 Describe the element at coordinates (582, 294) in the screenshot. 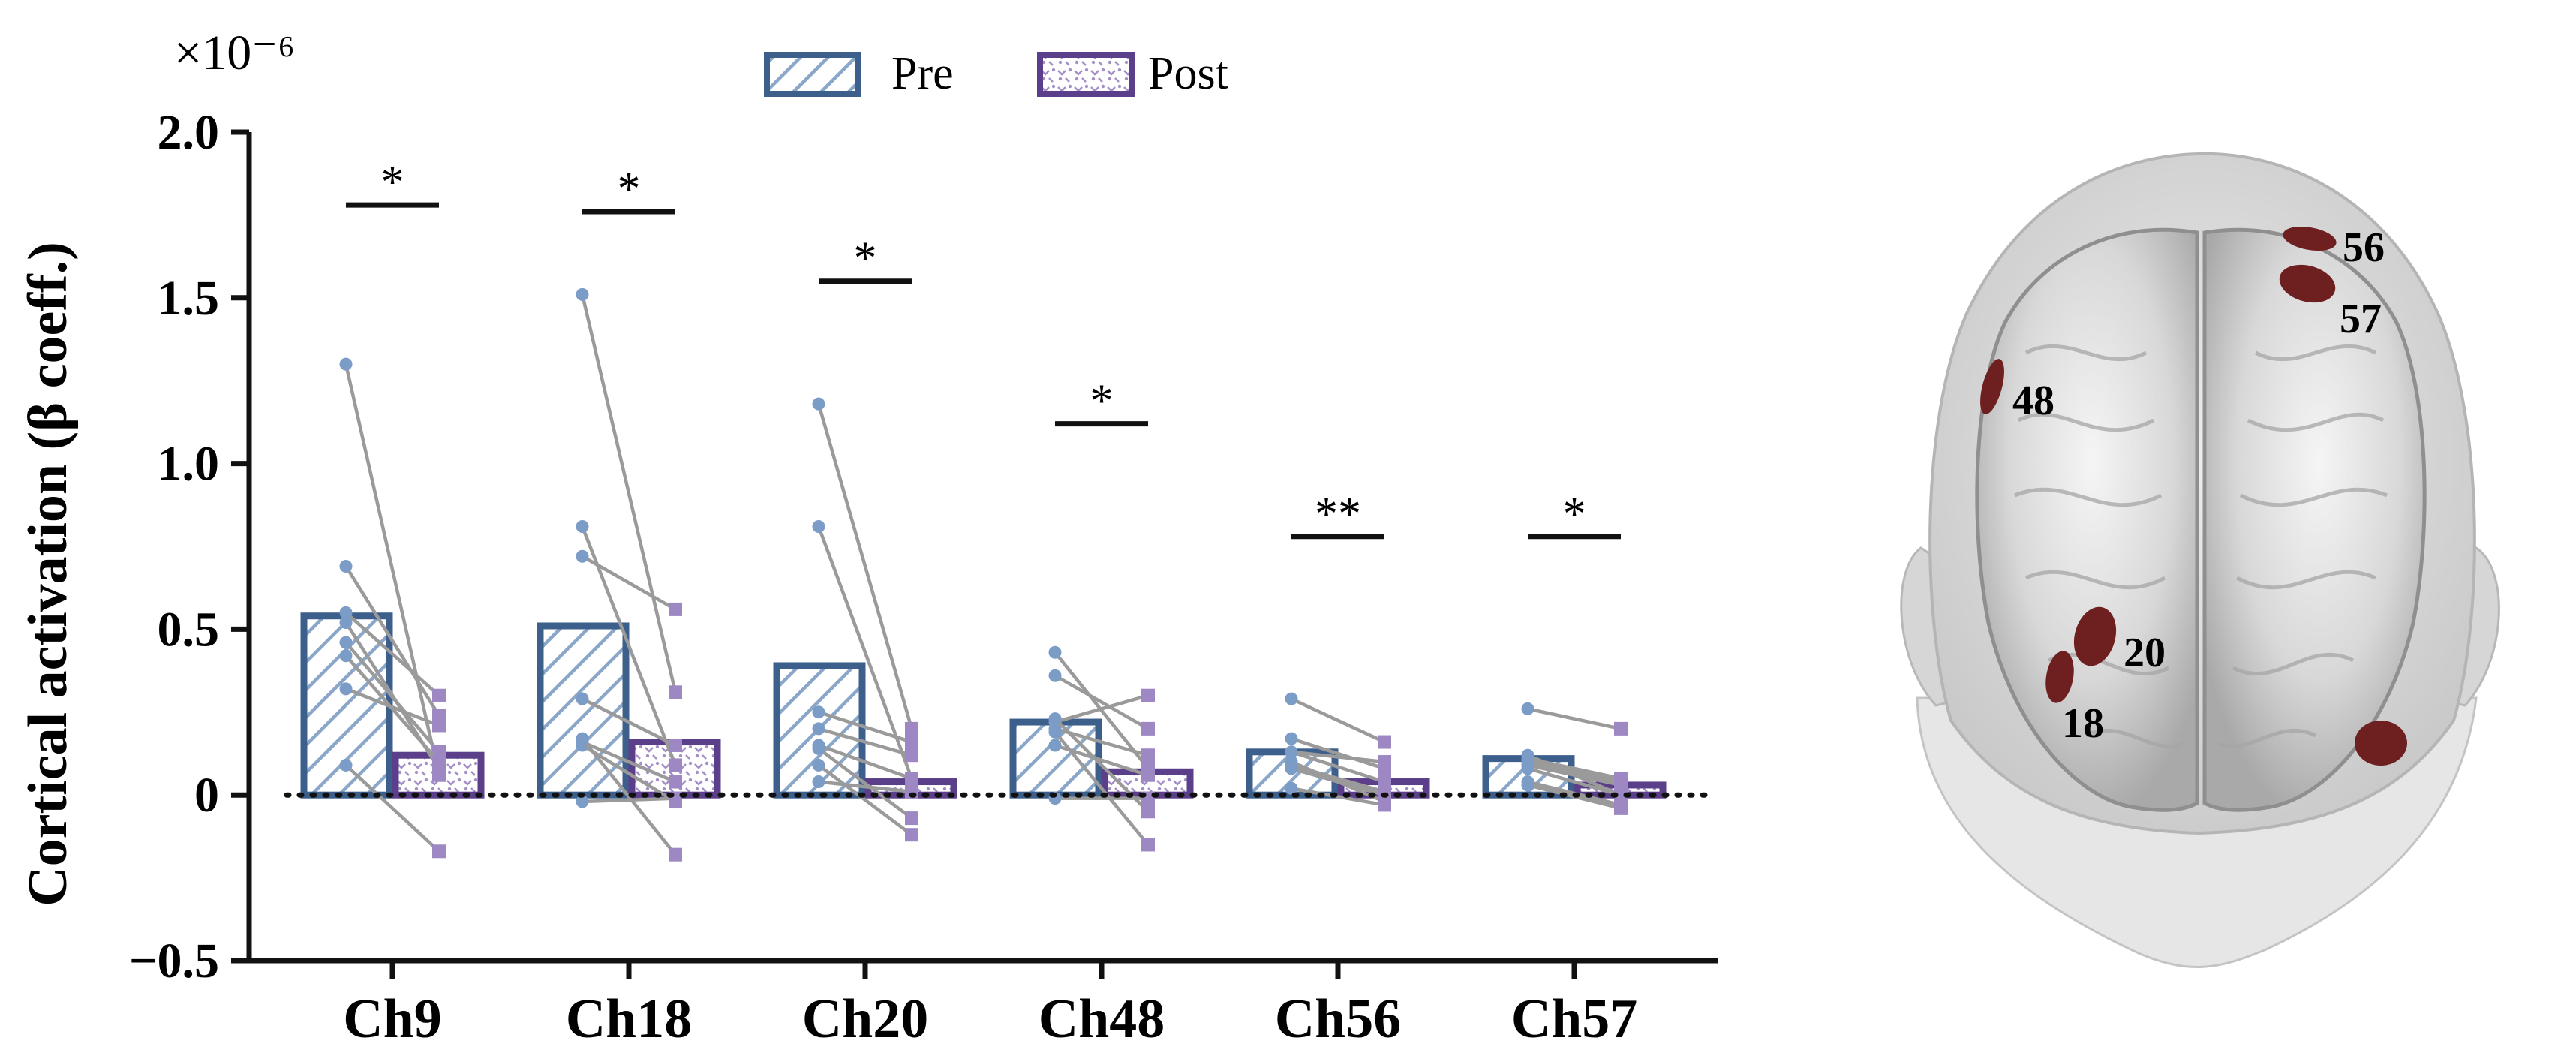

I see `point-pre-subject-2-ch18` at that location.